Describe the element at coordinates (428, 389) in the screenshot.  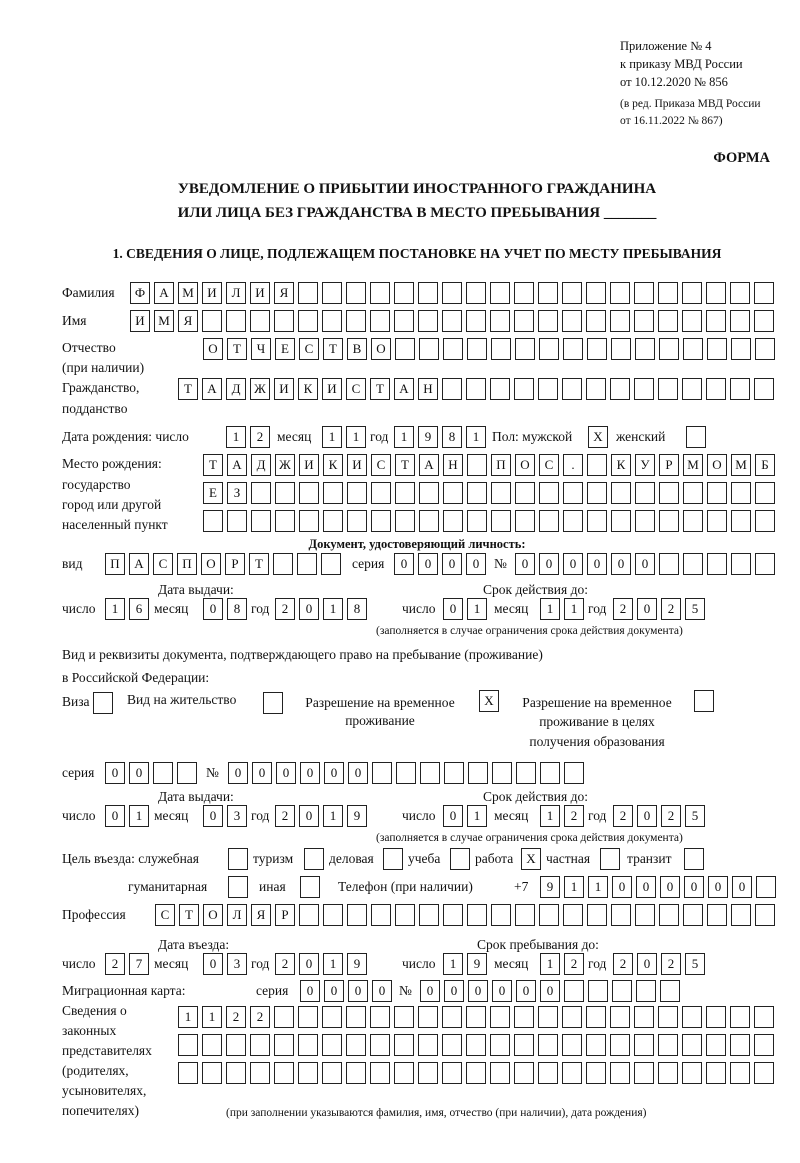
I see `char-box: Н` at that location.